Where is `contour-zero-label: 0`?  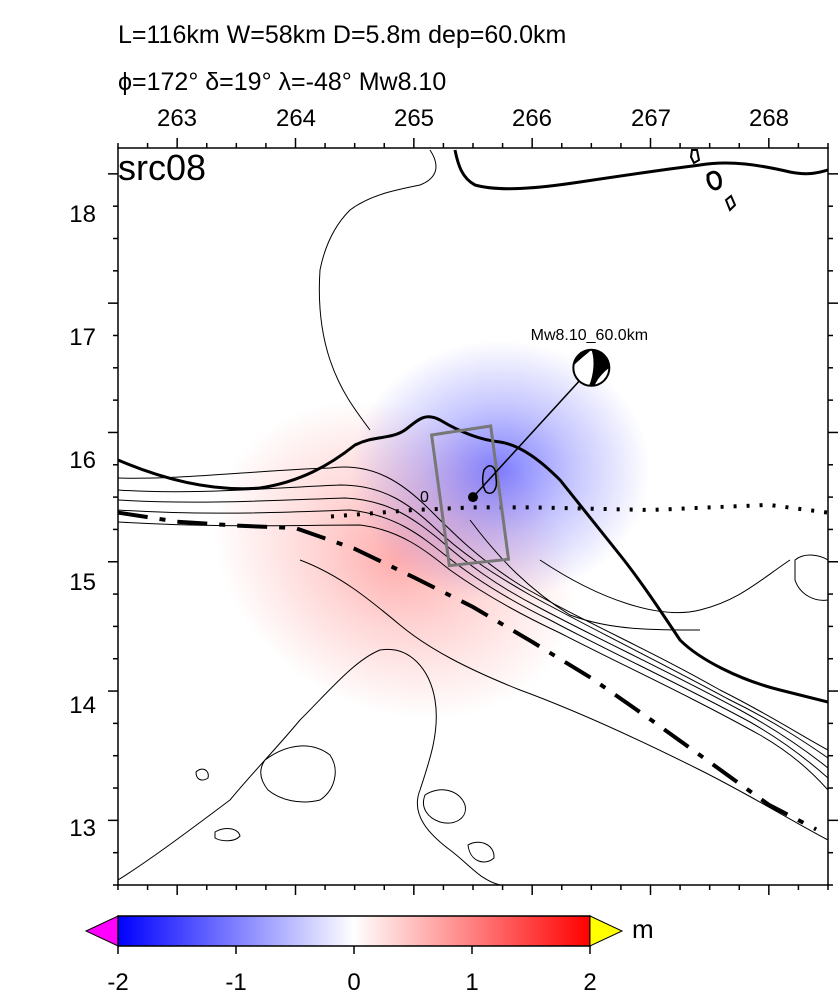
contour-zero-label: 0 is located at coordinates (424, 497).